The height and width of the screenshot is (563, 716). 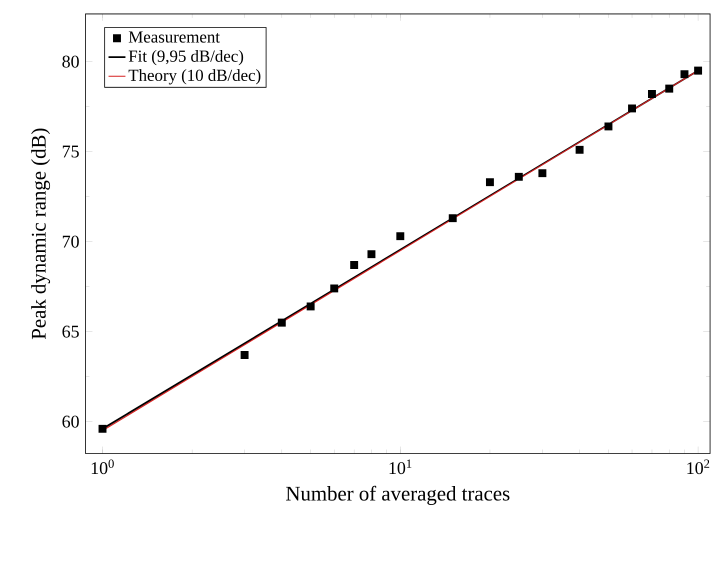 What do you see at coordinates (70, 422) in the screenshot?
I see `y-tick-label: 60` at bounding box center [70, 422].